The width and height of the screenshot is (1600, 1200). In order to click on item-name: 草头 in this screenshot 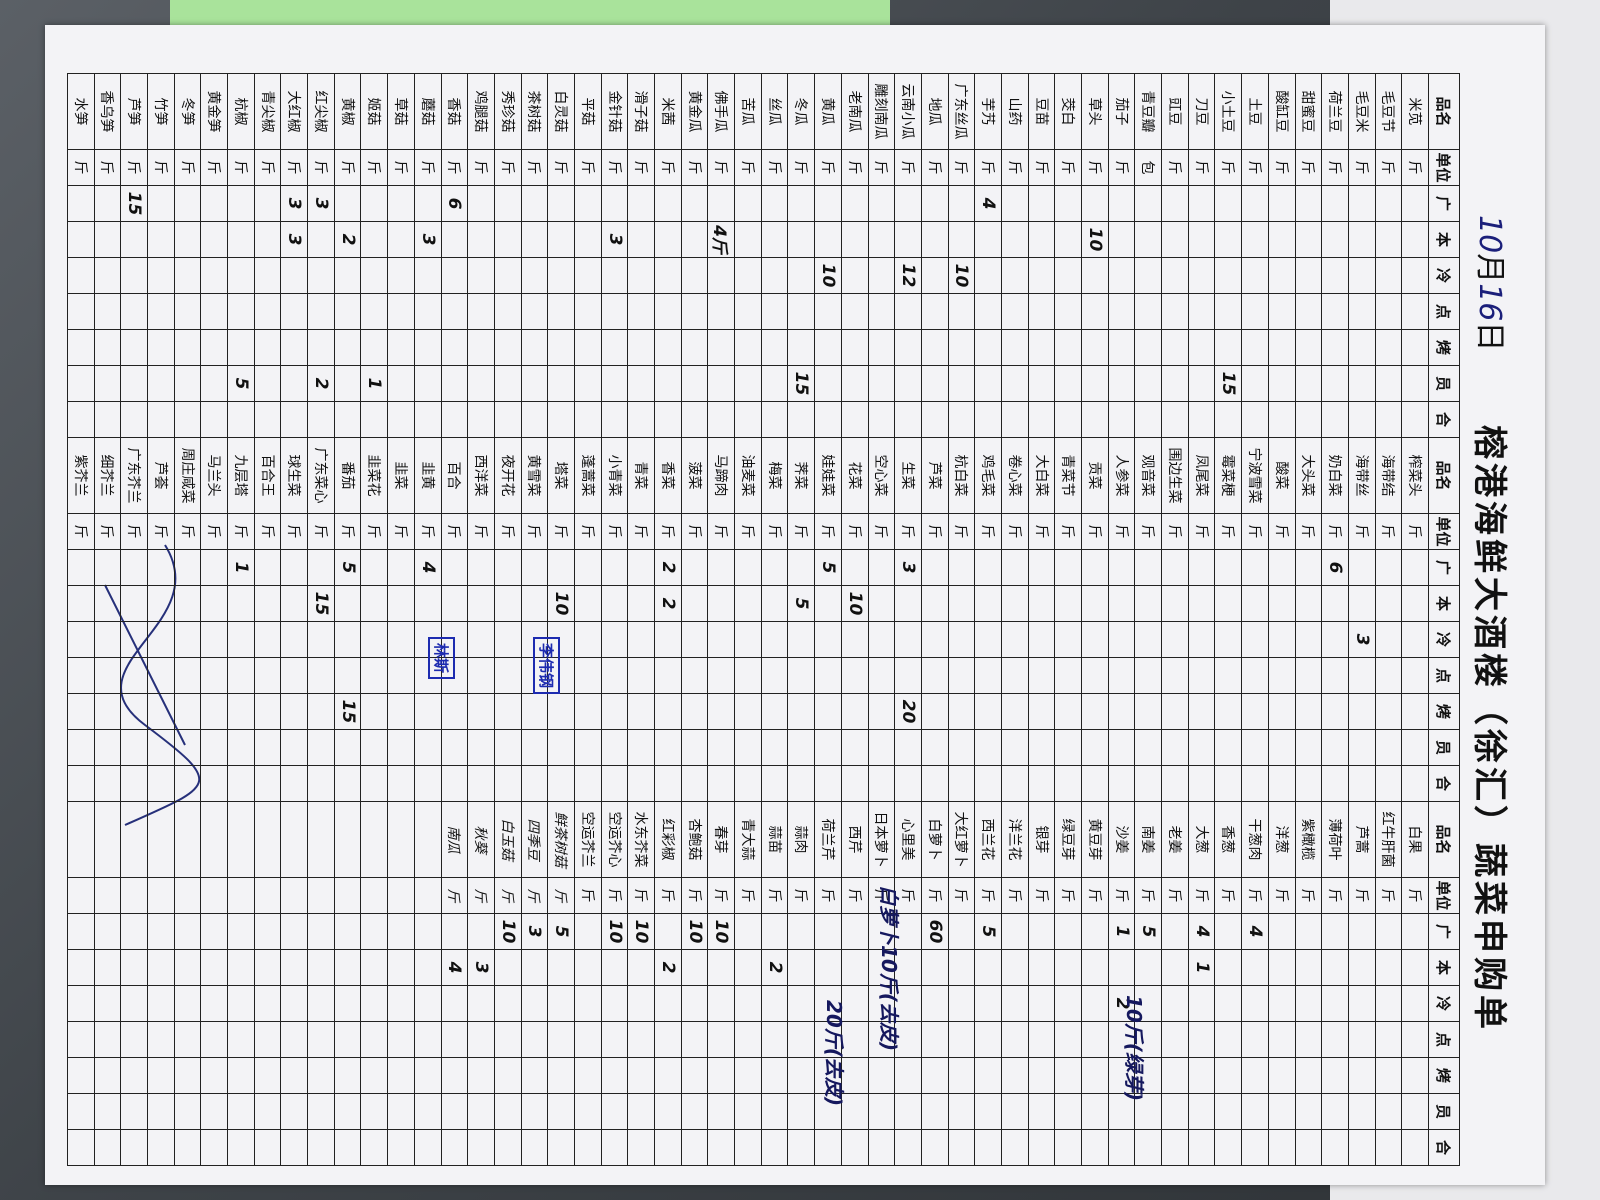, I will do `click(1095, 111)`.